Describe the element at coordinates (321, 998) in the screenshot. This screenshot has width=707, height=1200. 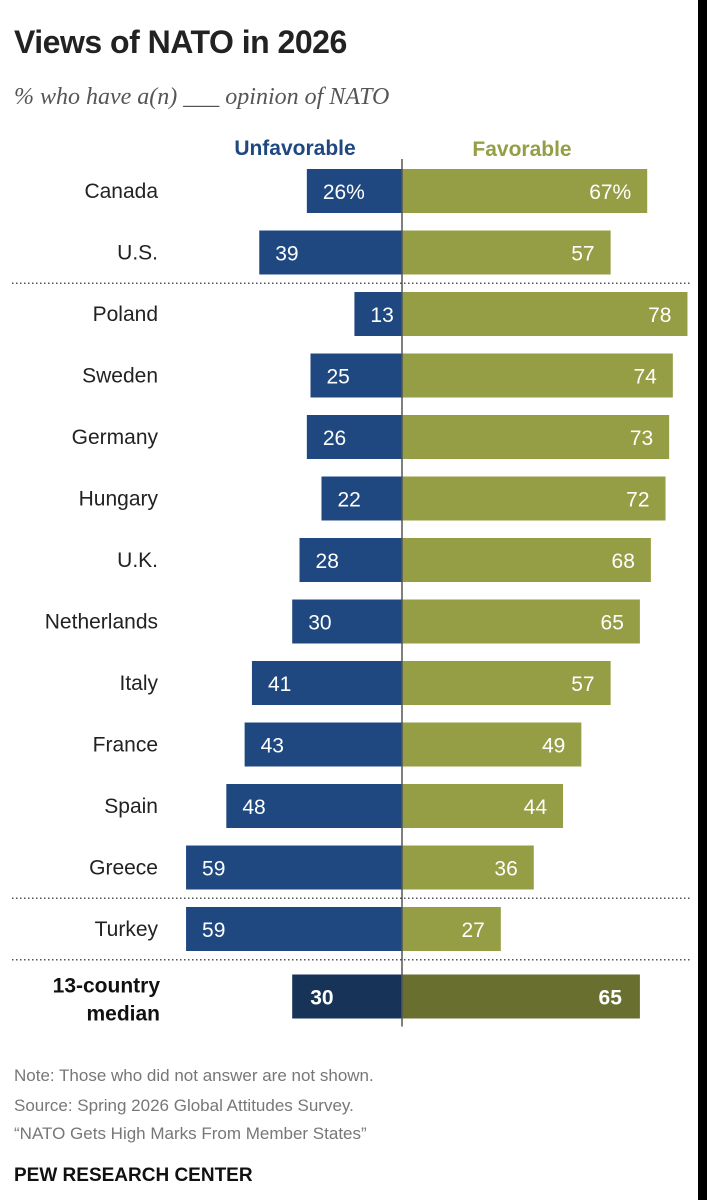
I see `data-label-median-unfavorable: 30` at that location.